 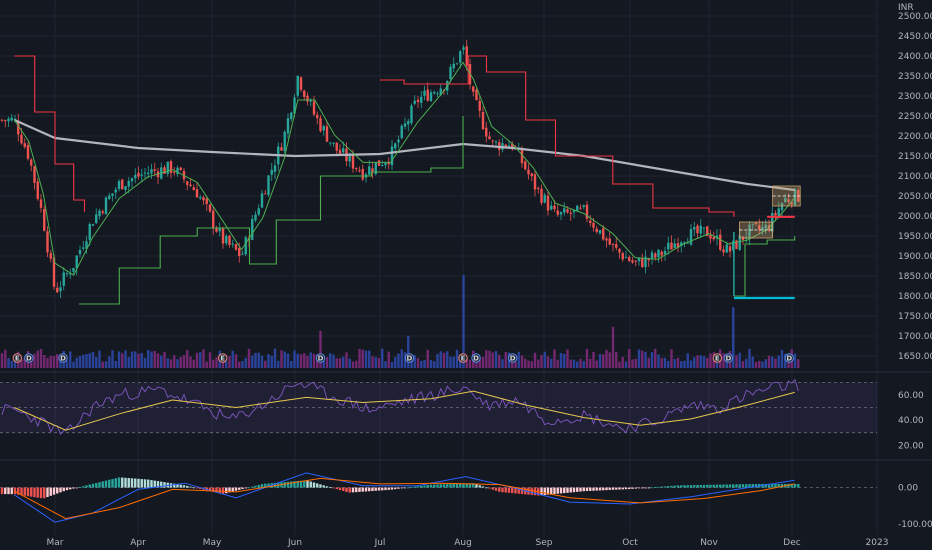 What do you see at coordinates (915, 97) in the screenshot?
I see `price-tick-label: 2300.00` at bounding box center [915, 97].